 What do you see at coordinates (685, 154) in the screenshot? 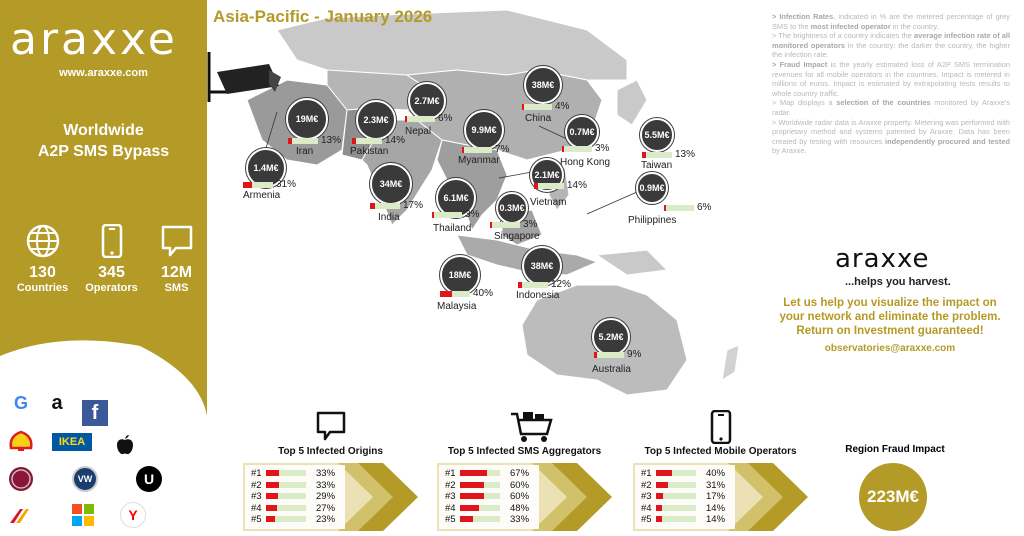
I see `infection-pct-taiwan: 13%` at bounding box center [685, 154].